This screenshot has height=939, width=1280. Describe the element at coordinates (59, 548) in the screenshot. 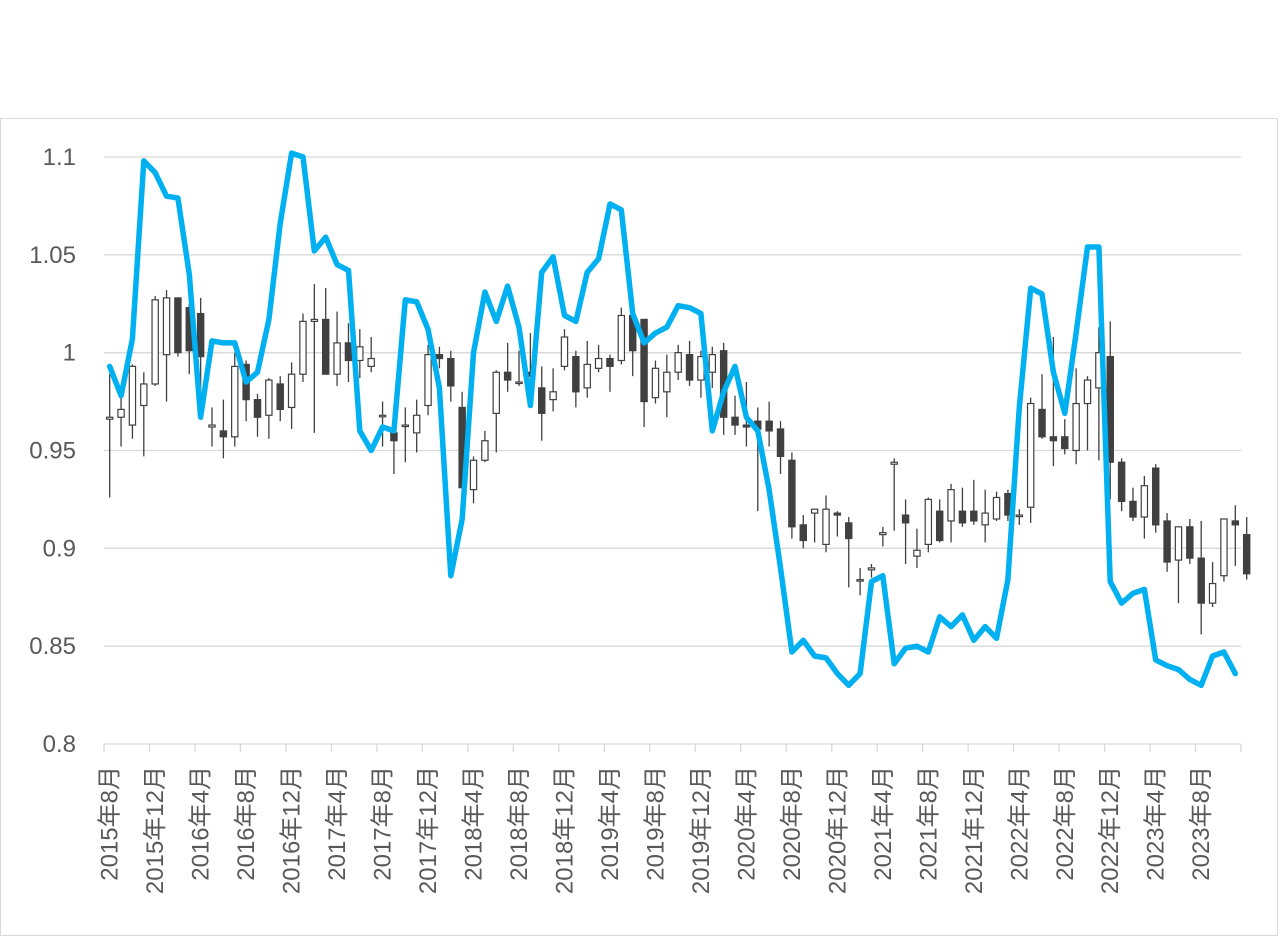

I see `y-tick-label: 0.9` at that location.